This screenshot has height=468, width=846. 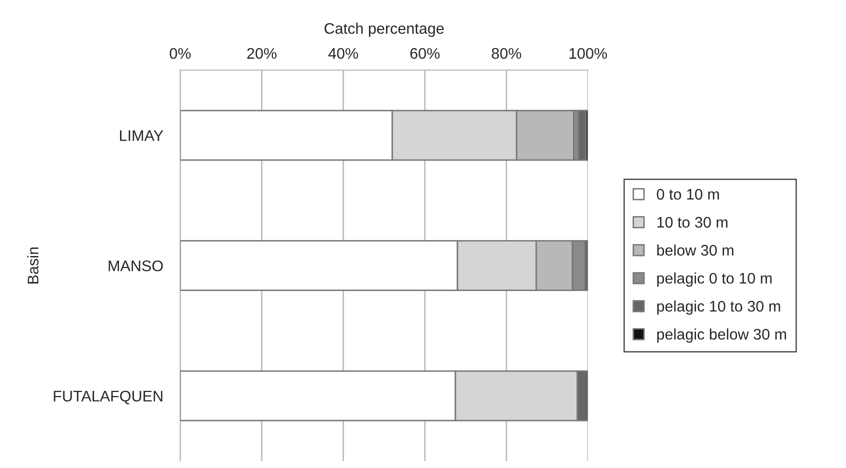 I want to click on legend-label: 0 to 10 m, so click(x=687, y=194).